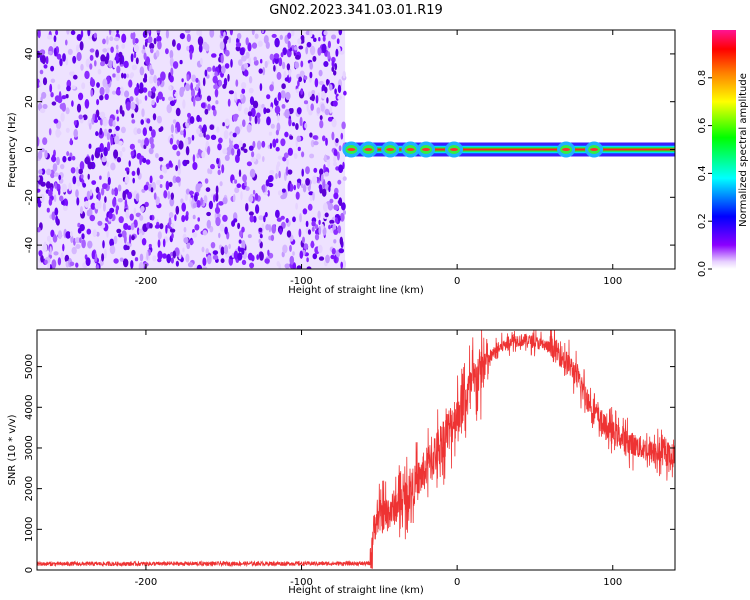 This screenshot has width=750, height=600. What do you see at coordinates (510, 149) in the screenshot?
I see `signal-core` at bounding box center [510, 149].